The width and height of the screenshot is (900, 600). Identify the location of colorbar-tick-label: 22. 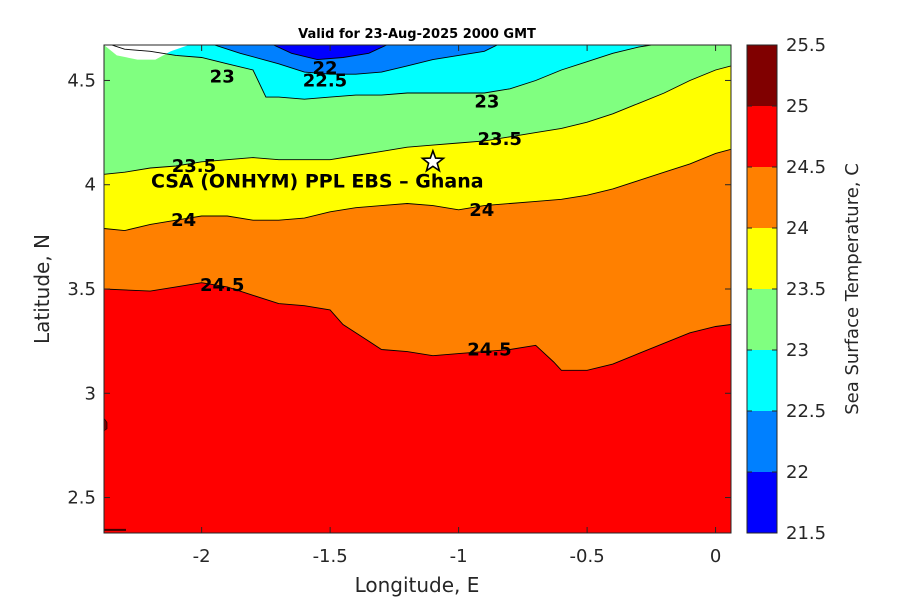
(797, 472).